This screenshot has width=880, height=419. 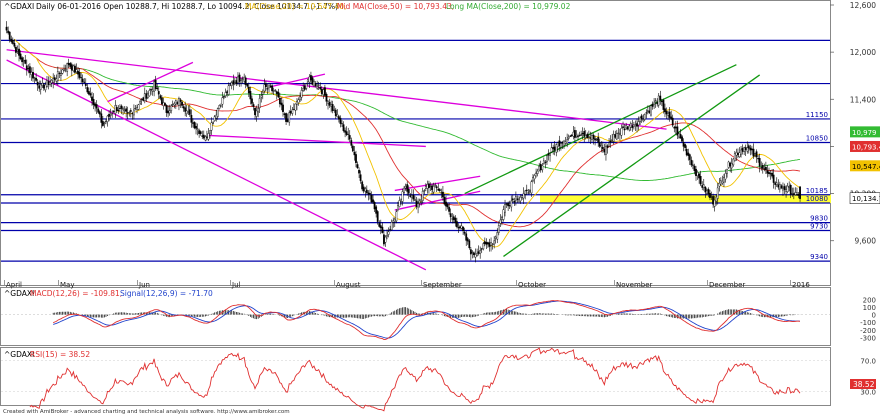 What do you see at coordinates (144, 285) in the screenshot?
I see `month-label: Jun` at bounding box center [144, 285].